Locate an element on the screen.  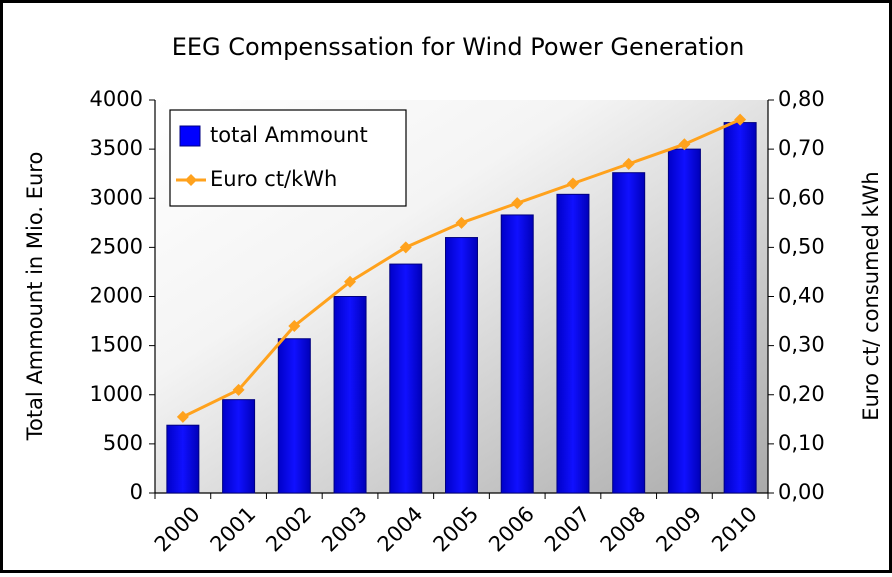
y-tick-label: 500 is located at coordinates (123, 443).